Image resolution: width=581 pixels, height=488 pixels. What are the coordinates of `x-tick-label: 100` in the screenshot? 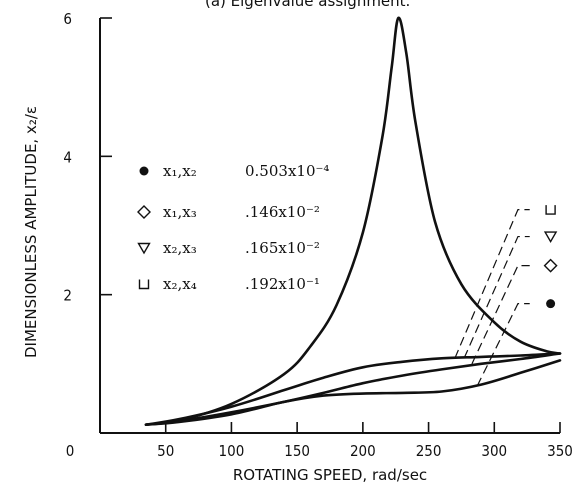 It's located at (232, 451).